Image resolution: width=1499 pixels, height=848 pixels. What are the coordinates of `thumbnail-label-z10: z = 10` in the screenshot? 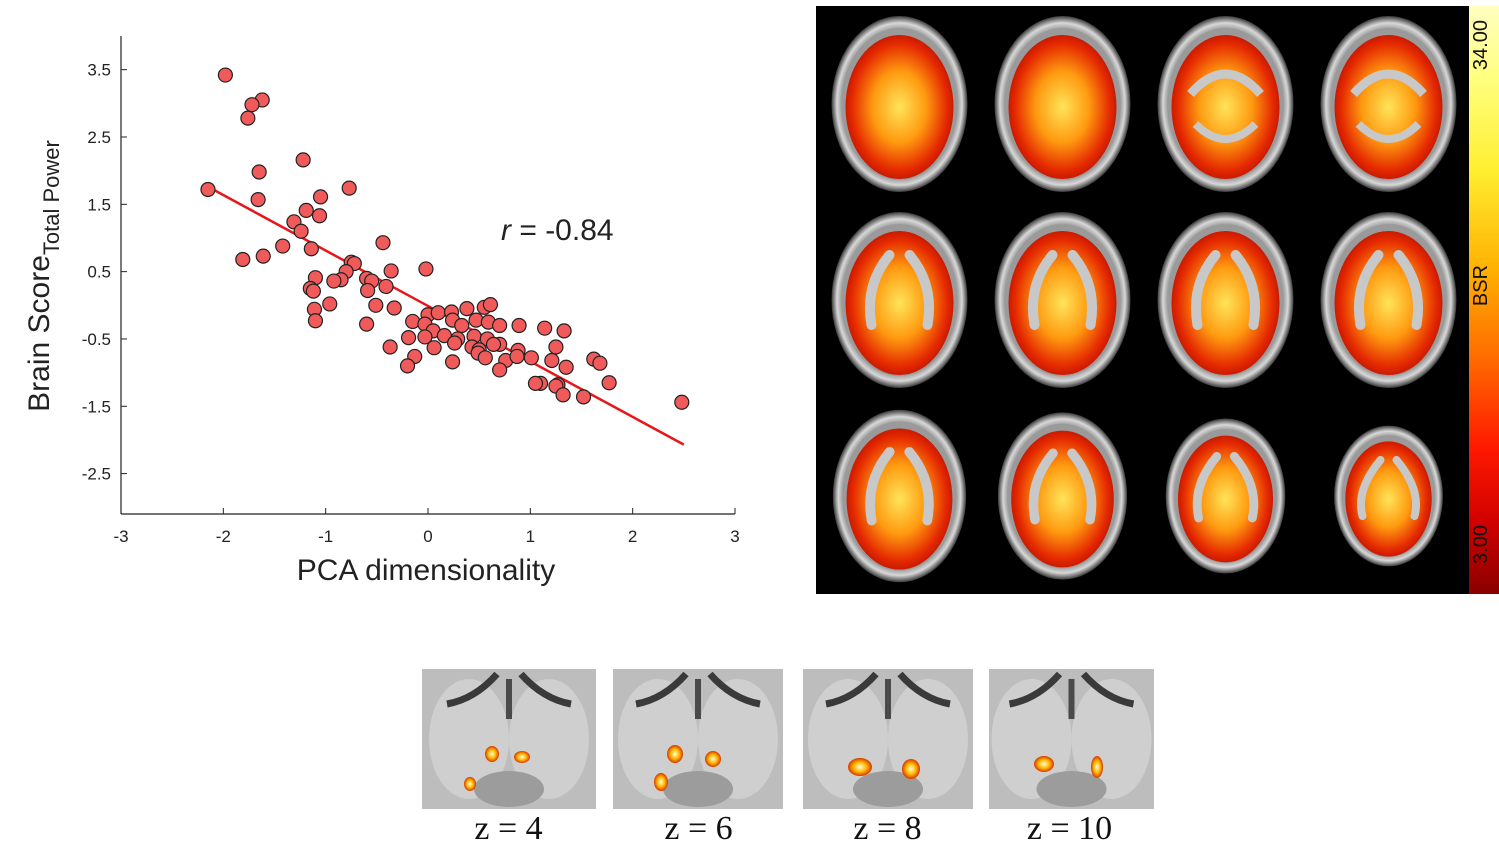 It's located at (1069, 828).